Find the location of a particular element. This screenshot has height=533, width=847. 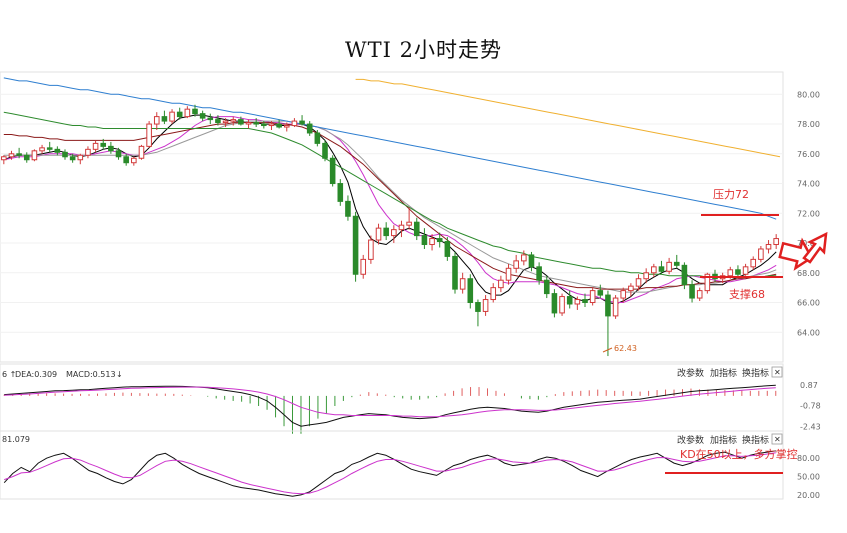

price-tick-label: 68.00 is located at coordinates (808, 273).